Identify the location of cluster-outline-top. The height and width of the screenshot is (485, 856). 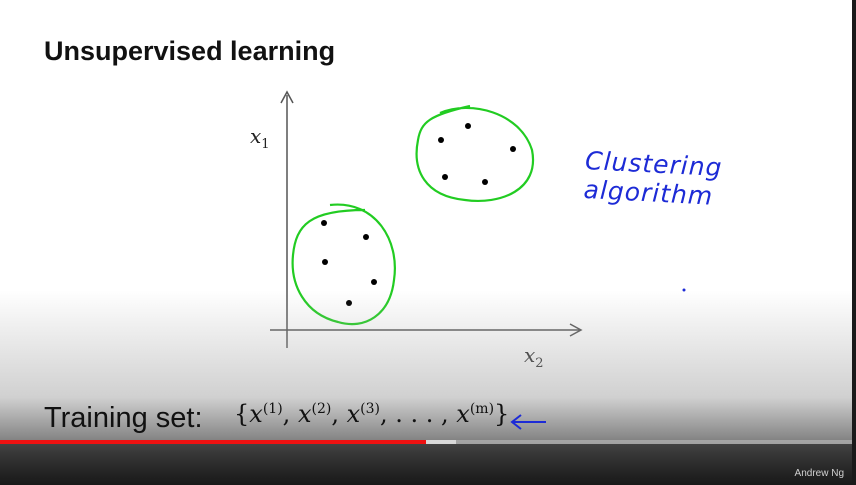
(475, 153).